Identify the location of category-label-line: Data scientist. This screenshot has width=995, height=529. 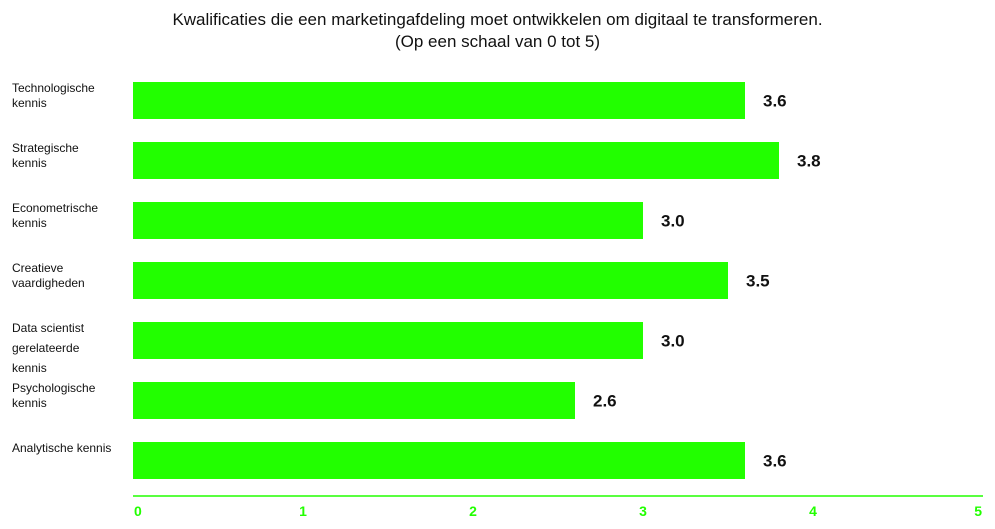
(48, 328).